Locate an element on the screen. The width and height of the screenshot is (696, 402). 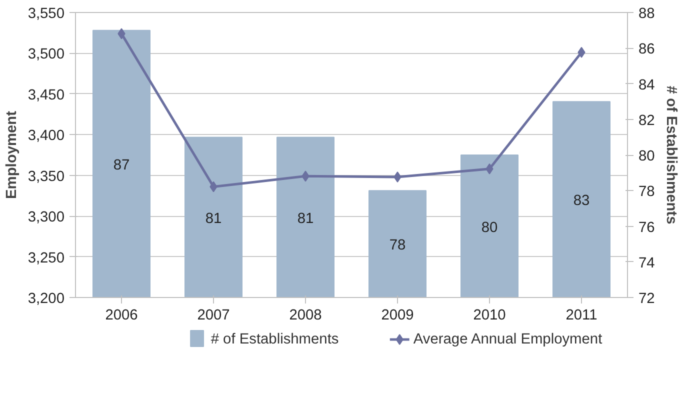
y2-tick-label: 72 is located at coordinates (646, 299).